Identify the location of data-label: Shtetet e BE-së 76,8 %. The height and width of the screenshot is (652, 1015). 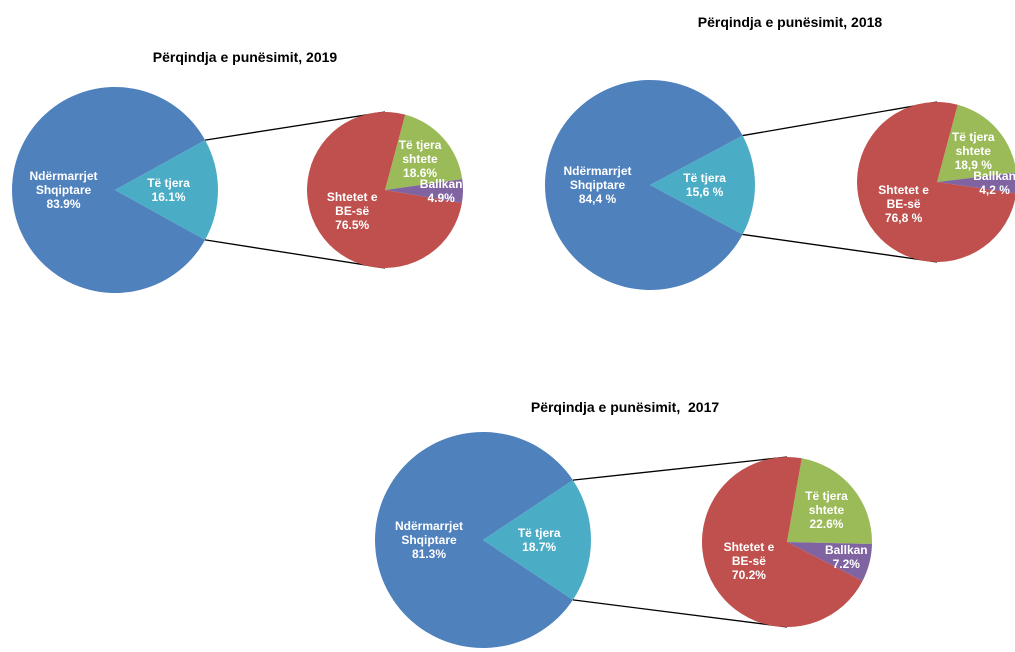
(904, 204).